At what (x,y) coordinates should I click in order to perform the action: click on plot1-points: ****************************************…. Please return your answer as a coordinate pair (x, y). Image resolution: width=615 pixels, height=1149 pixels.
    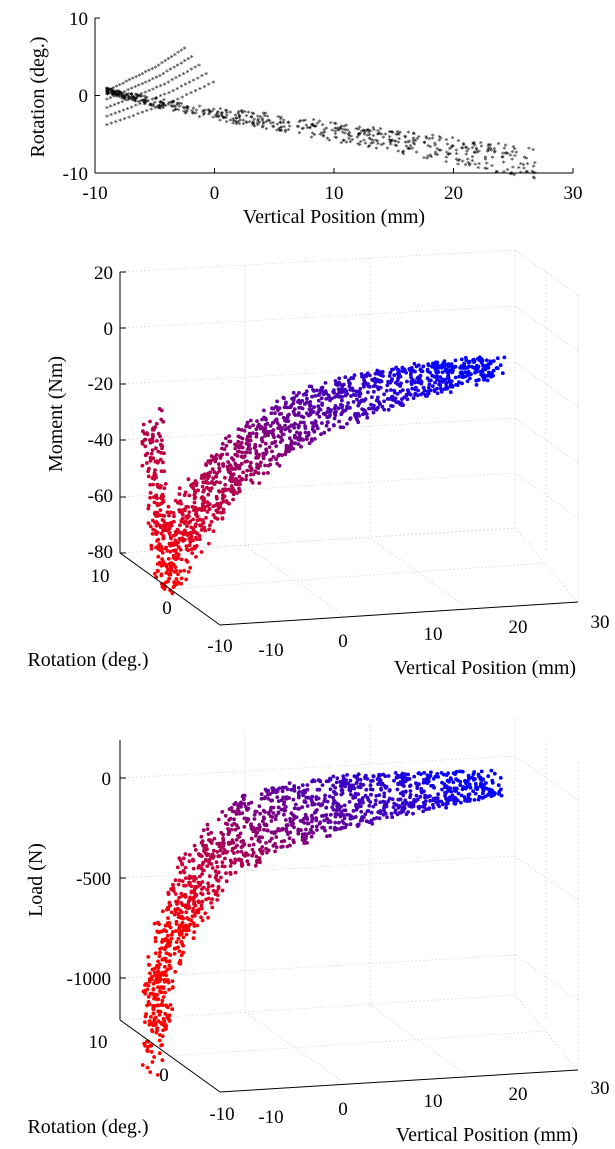
    Looking at the image, I should click on (321, 114).